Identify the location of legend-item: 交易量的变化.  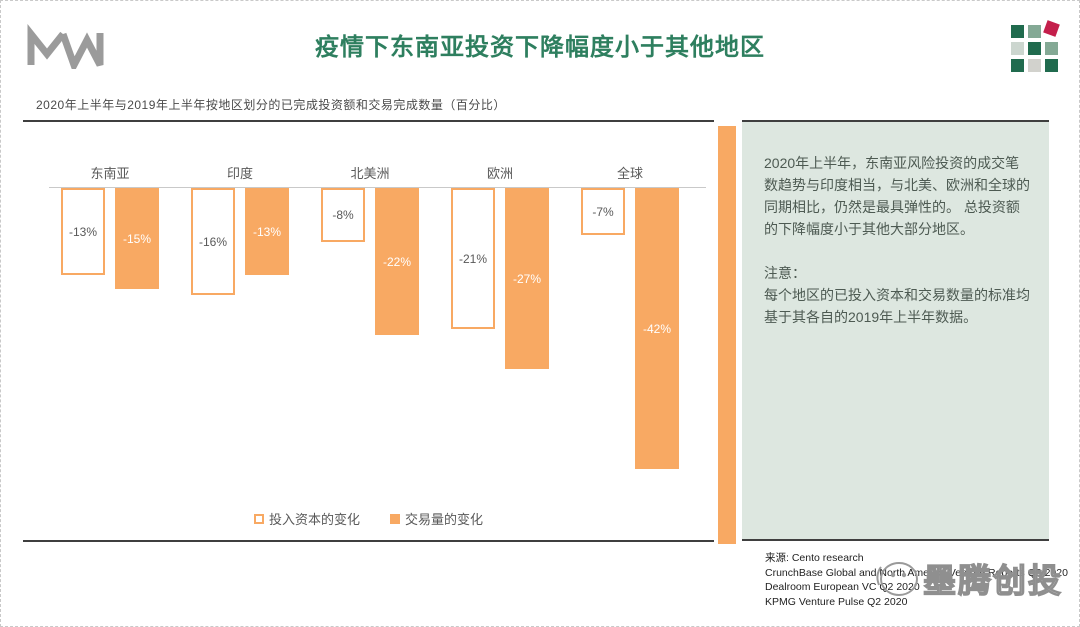
(436, 518).